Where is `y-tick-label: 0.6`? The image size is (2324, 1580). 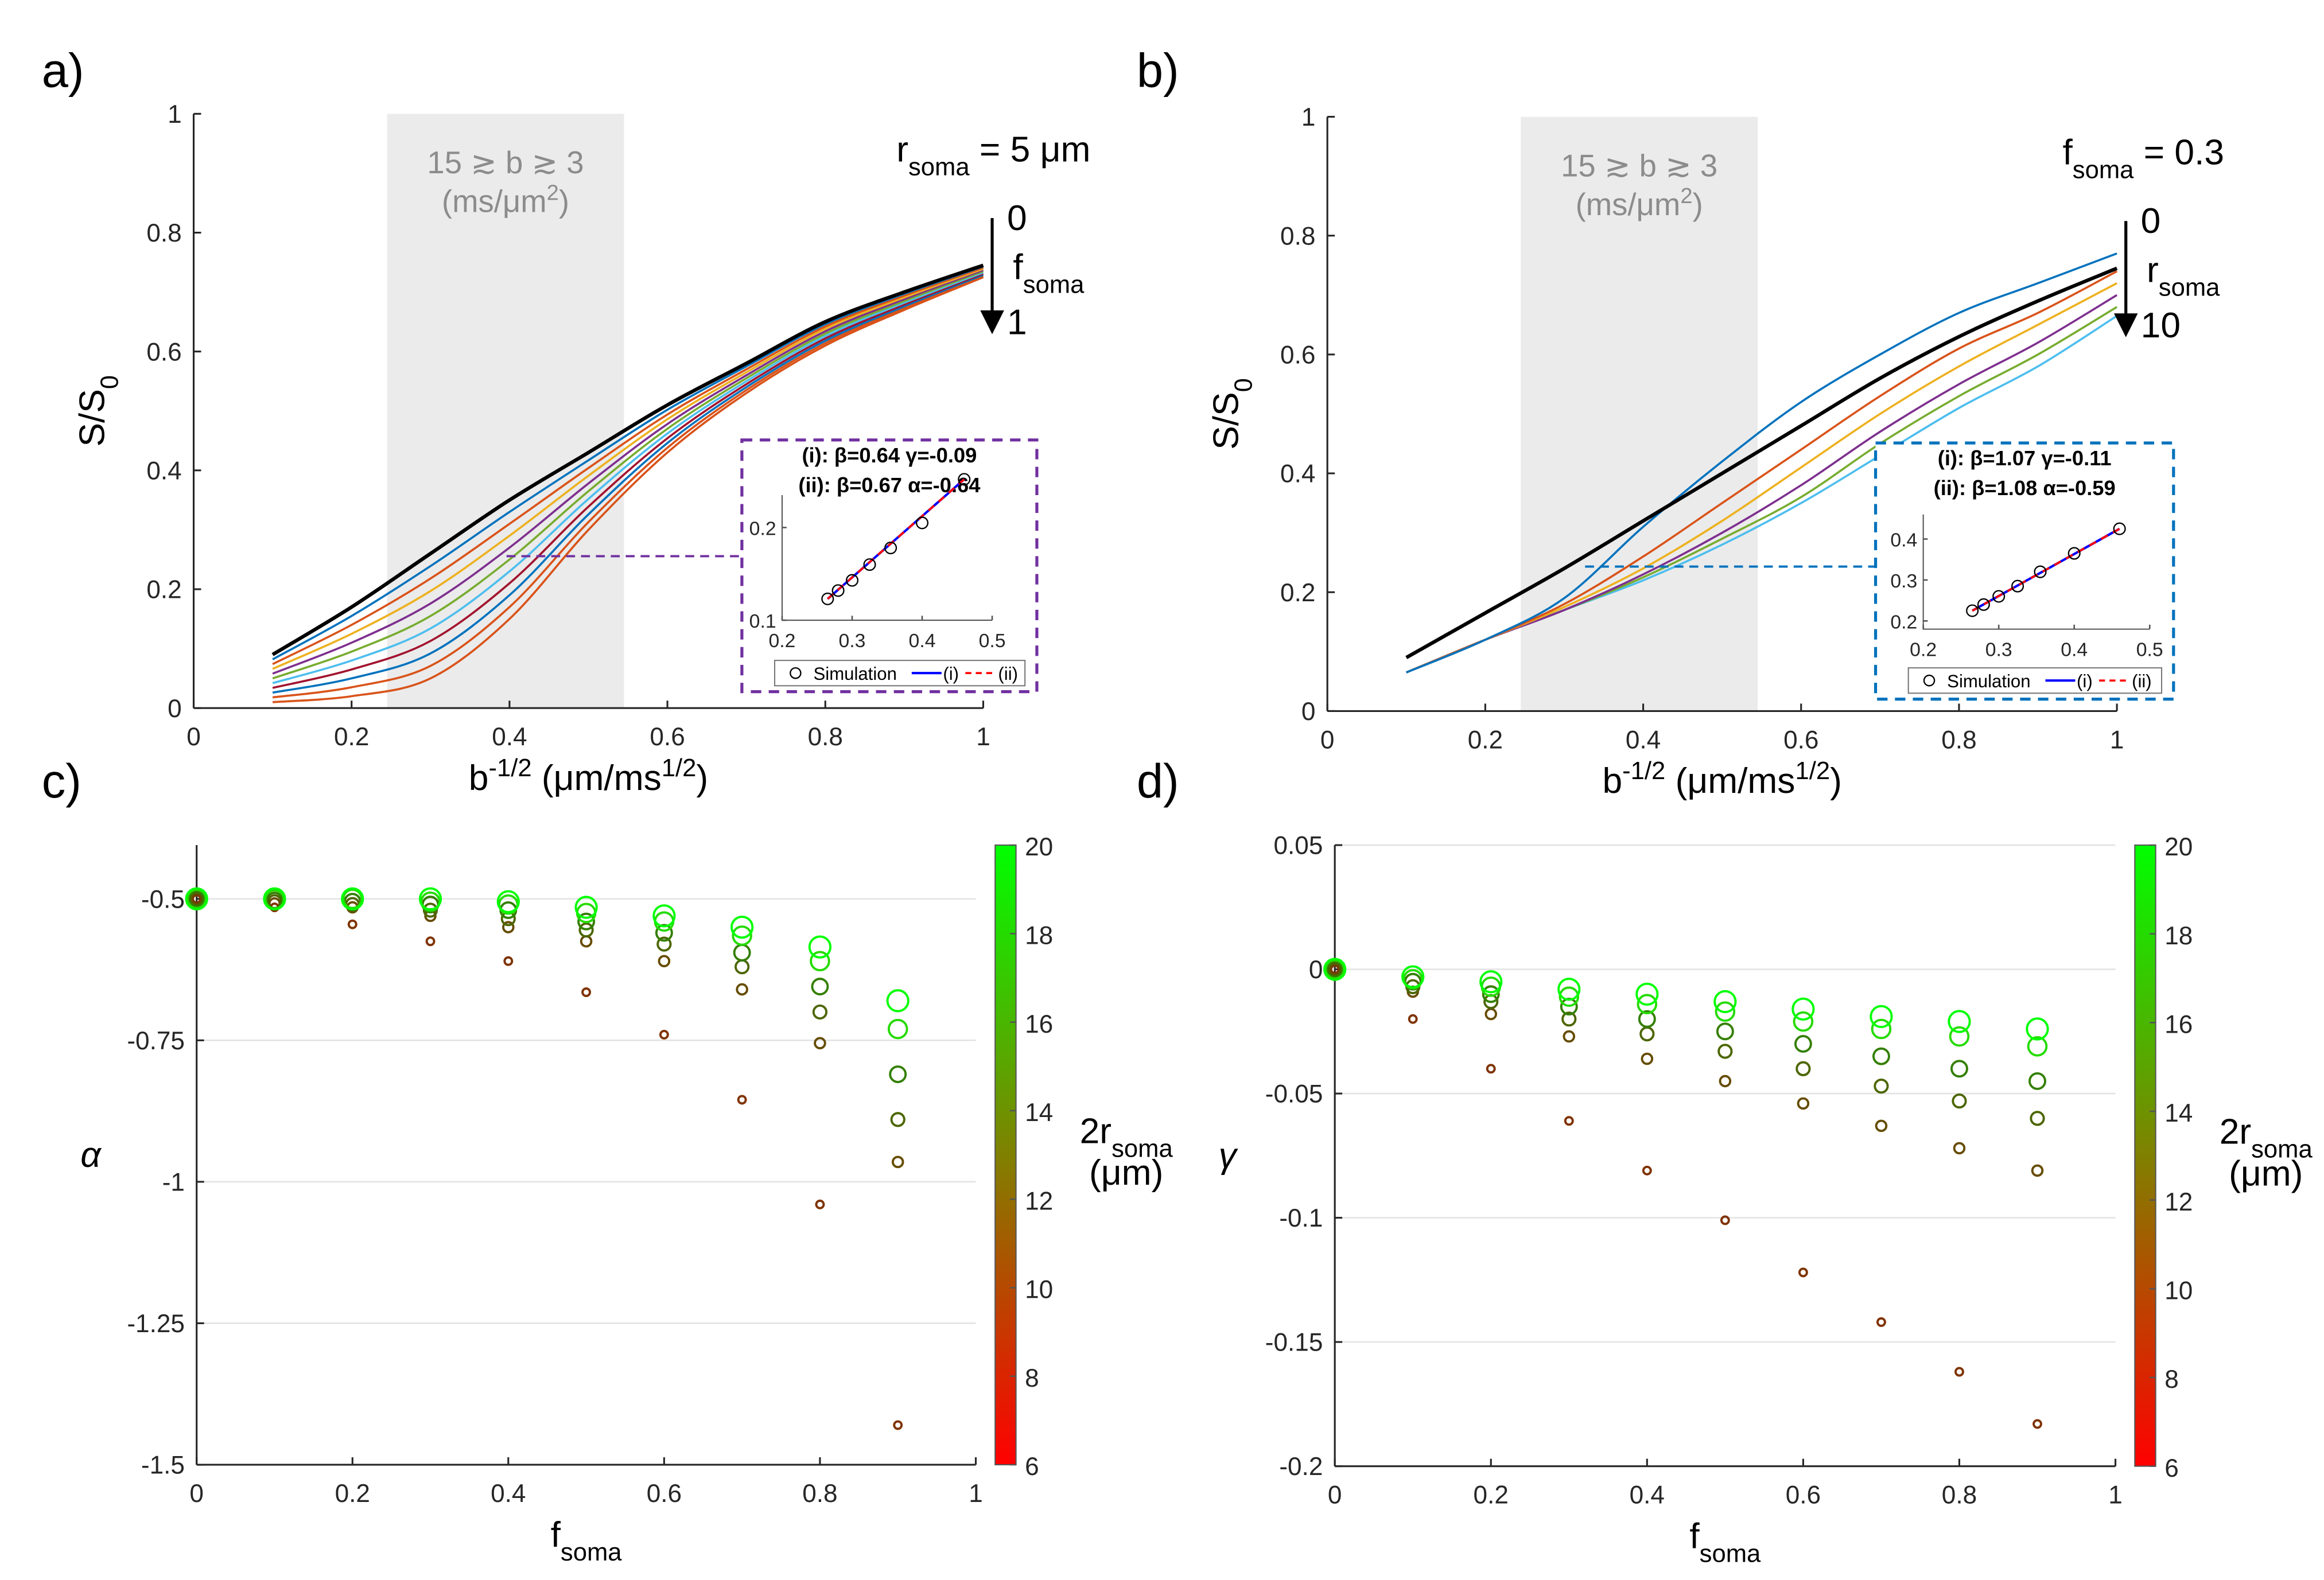 y-tick-label: 0.6 is located at coordinates (1297, 355).